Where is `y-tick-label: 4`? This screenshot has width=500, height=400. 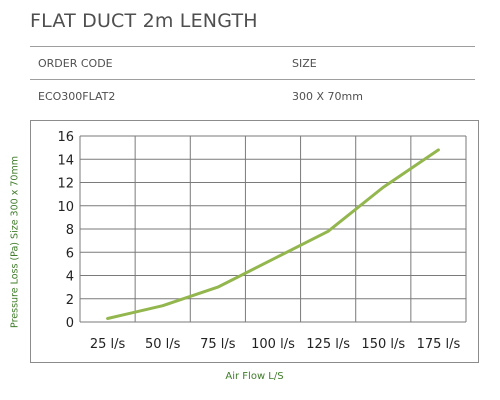
y-tick-label: 4 is located at coordinates (70, 277).